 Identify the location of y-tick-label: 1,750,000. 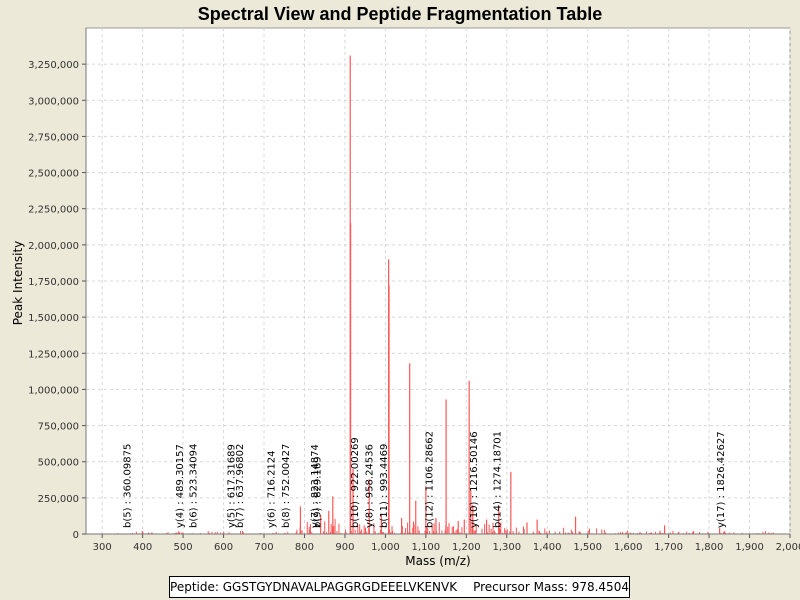
(53, 282).